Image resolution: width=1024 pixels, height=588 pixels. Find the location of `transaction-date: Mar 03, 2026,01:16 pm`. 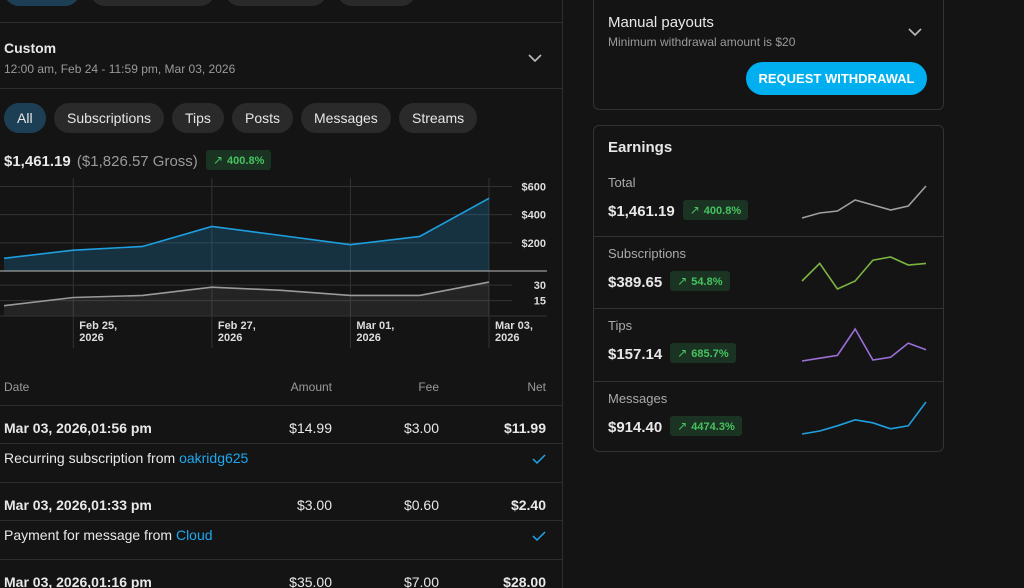

transaction-date: Mar 03, 2026,01:16 pm is located at coordinates (78, 581).